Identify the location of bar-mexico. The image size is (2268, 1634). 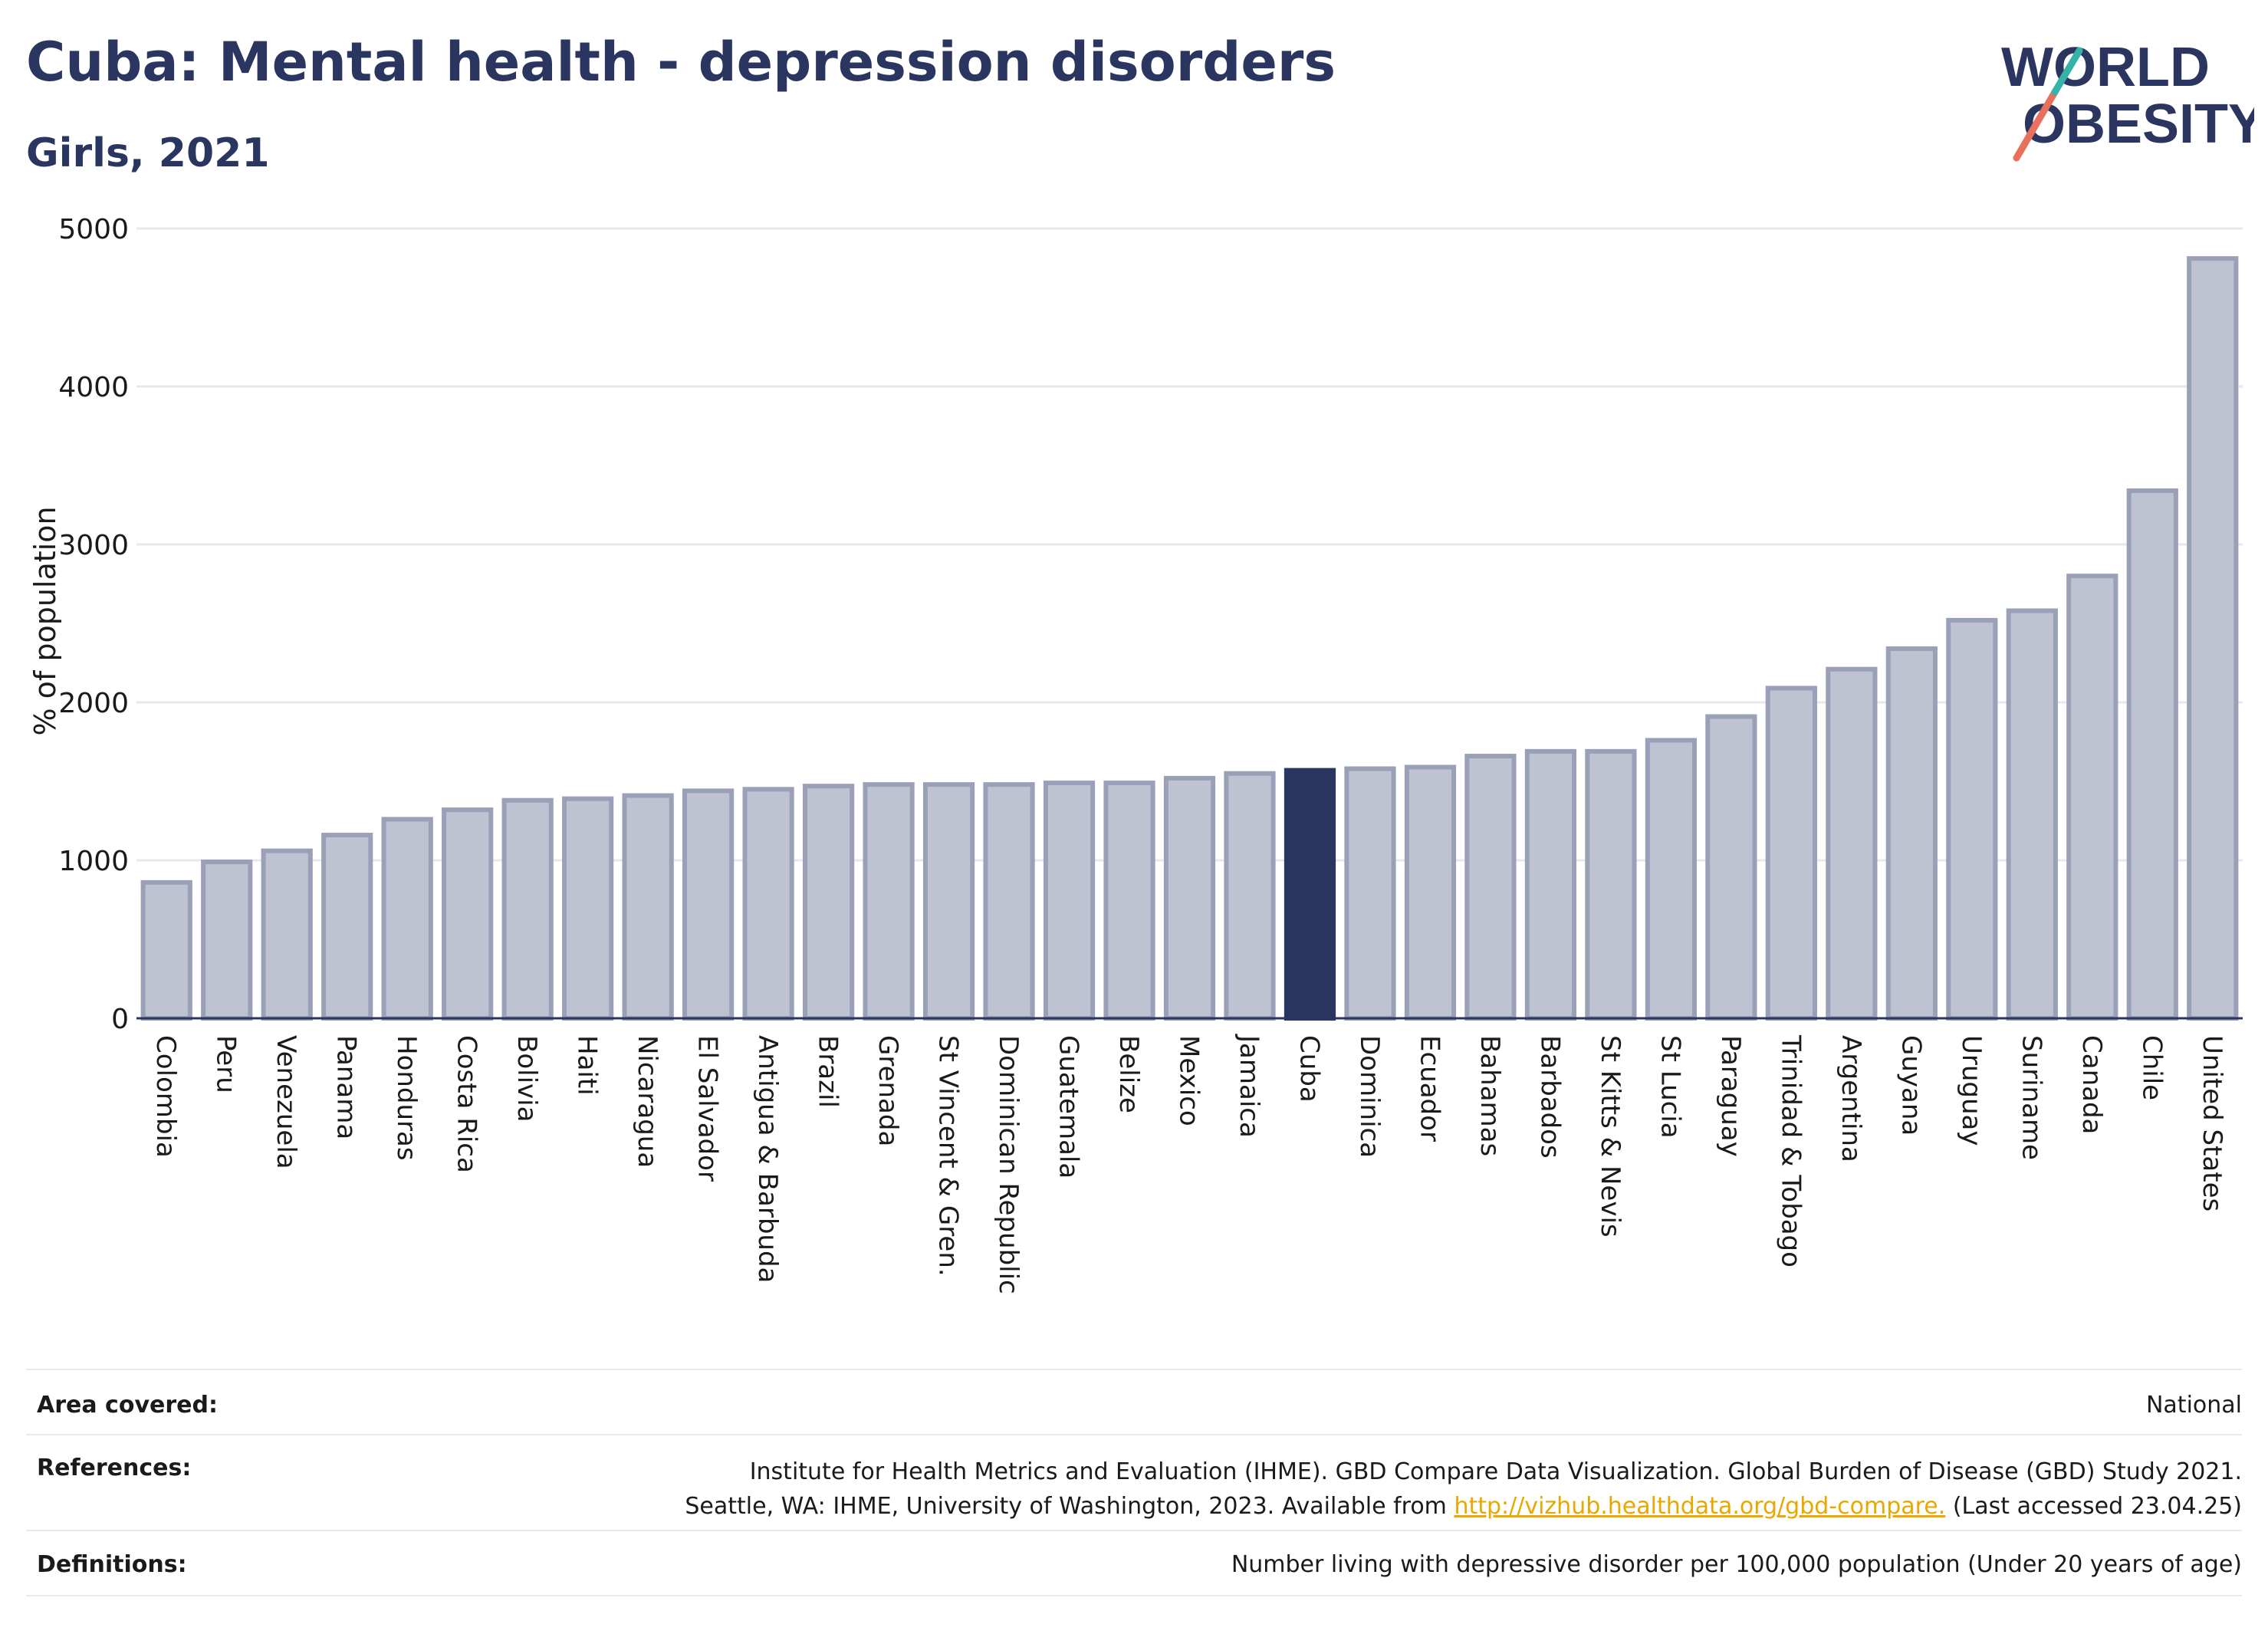
(1189, 898).